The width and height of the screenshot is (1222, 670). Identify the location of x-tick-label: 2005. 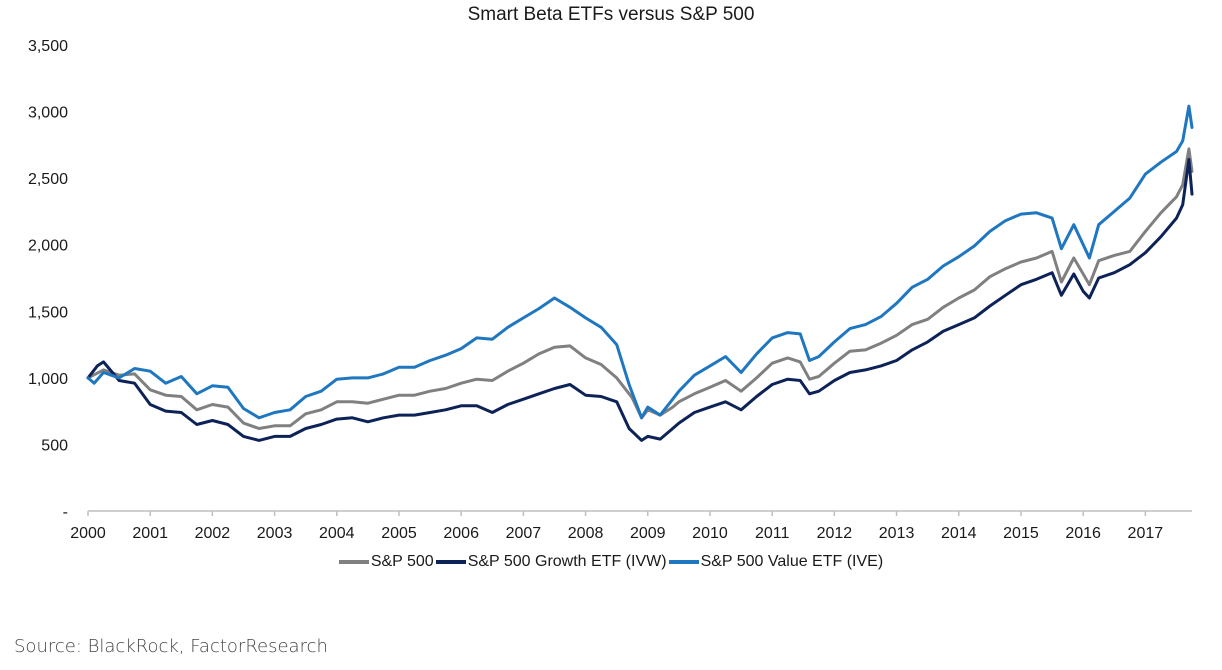
(399, 533).